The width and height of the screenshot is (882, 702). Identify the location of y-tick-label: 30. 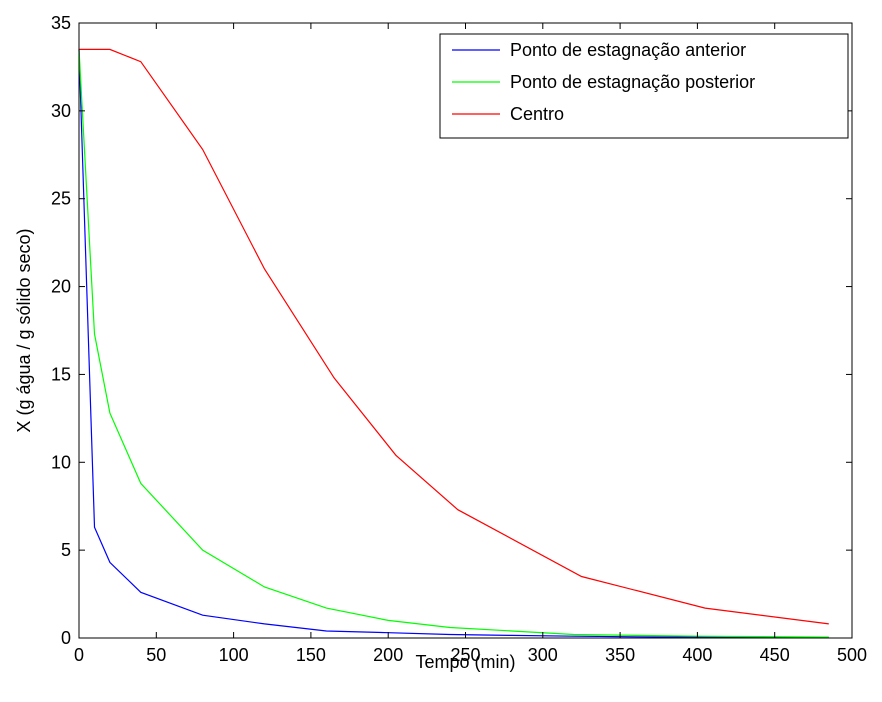
(61, 111).